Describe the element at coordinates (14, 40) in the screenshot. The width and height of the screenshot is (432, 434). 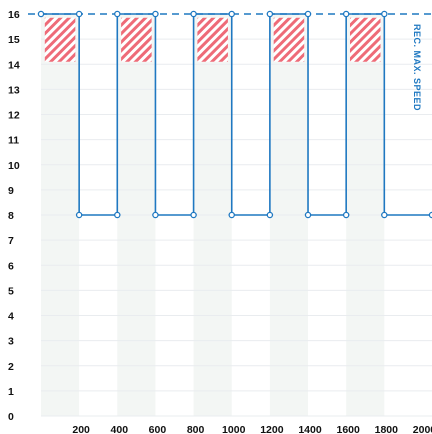
I see `y-tick-label-15: 15` at that location.